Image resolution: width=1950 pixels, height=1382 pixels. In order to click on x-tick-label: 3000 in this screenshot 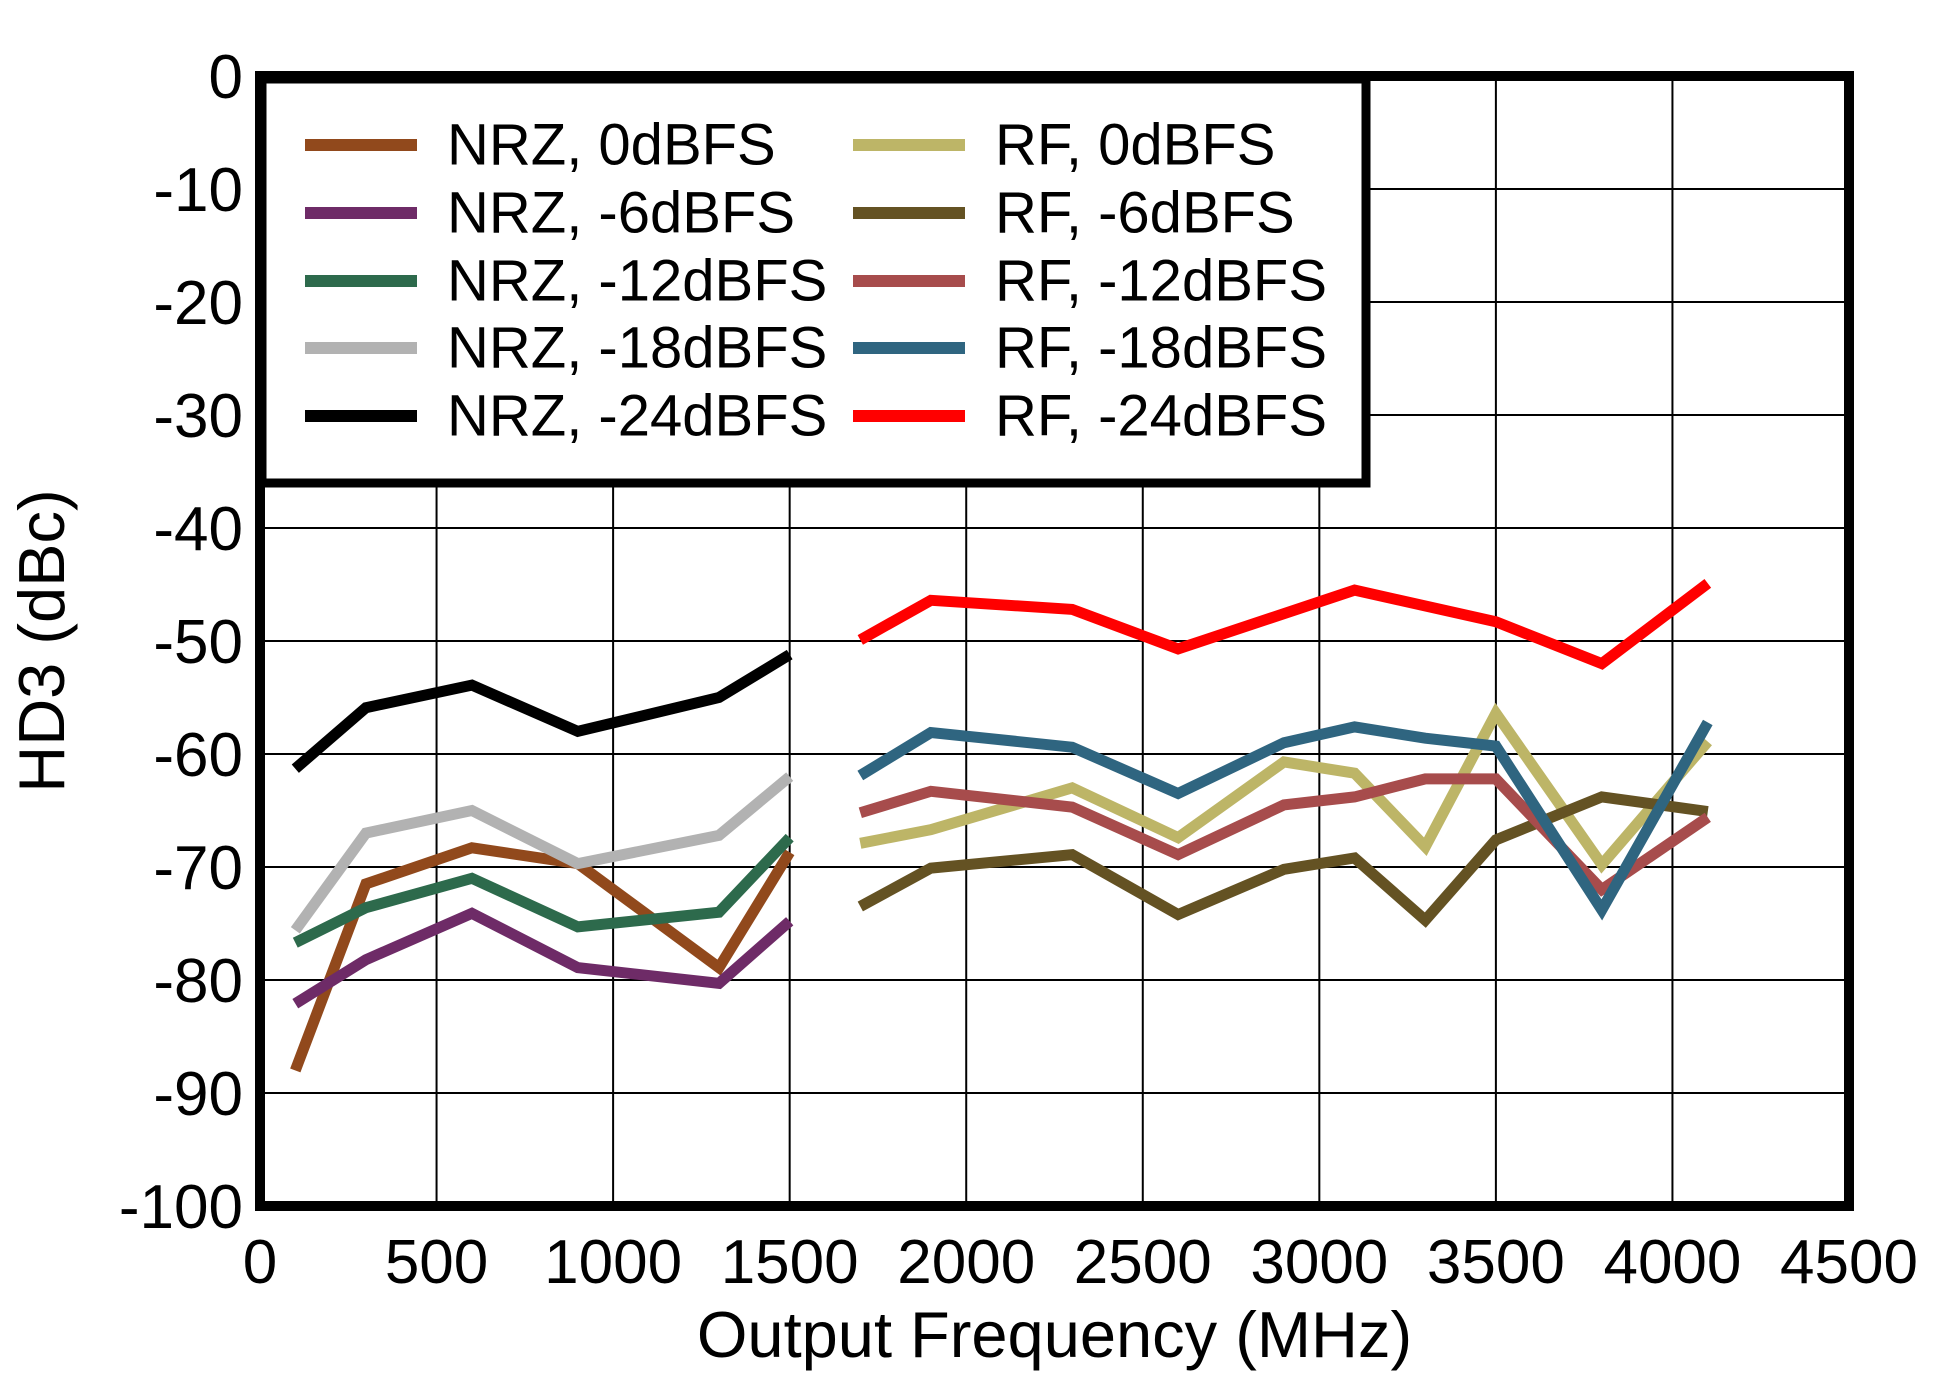, I will do `click(1319, 1262)`.